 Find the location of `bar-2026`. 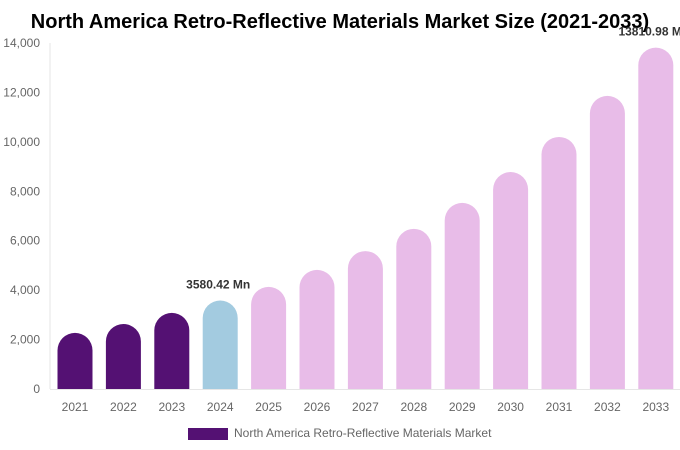

bar-2026 is located at coordinates (317, 329).